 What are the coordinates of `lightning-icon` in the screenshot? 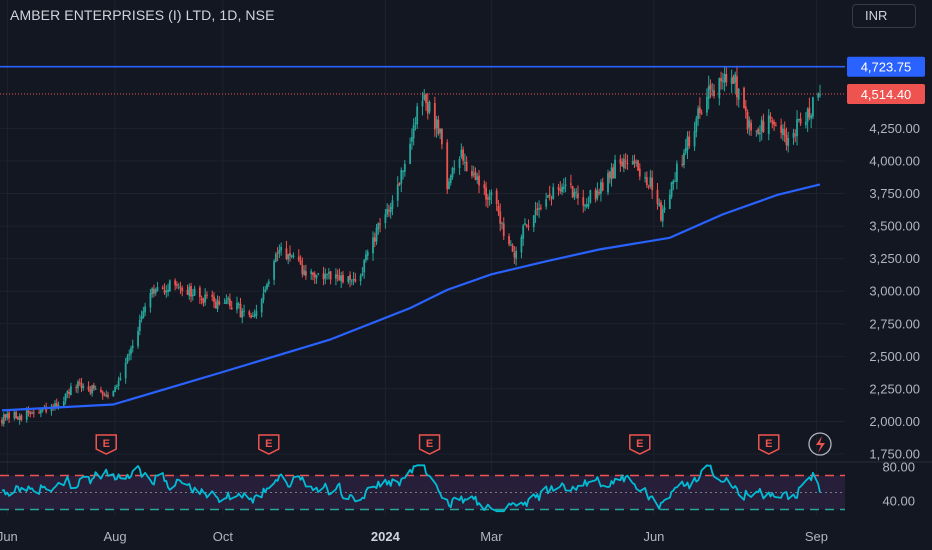 It's located at (820, 444).